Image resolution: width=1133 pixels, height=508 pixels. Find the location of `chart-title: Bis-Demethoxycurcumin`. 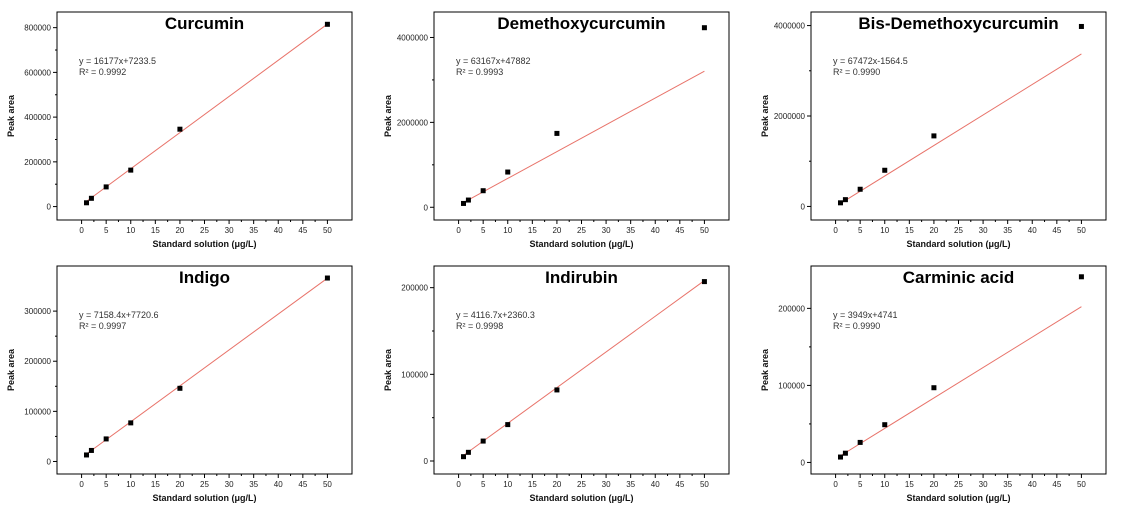

chart-title: Bis-Demethoxycurcumin is located at coordinates (958, 23).